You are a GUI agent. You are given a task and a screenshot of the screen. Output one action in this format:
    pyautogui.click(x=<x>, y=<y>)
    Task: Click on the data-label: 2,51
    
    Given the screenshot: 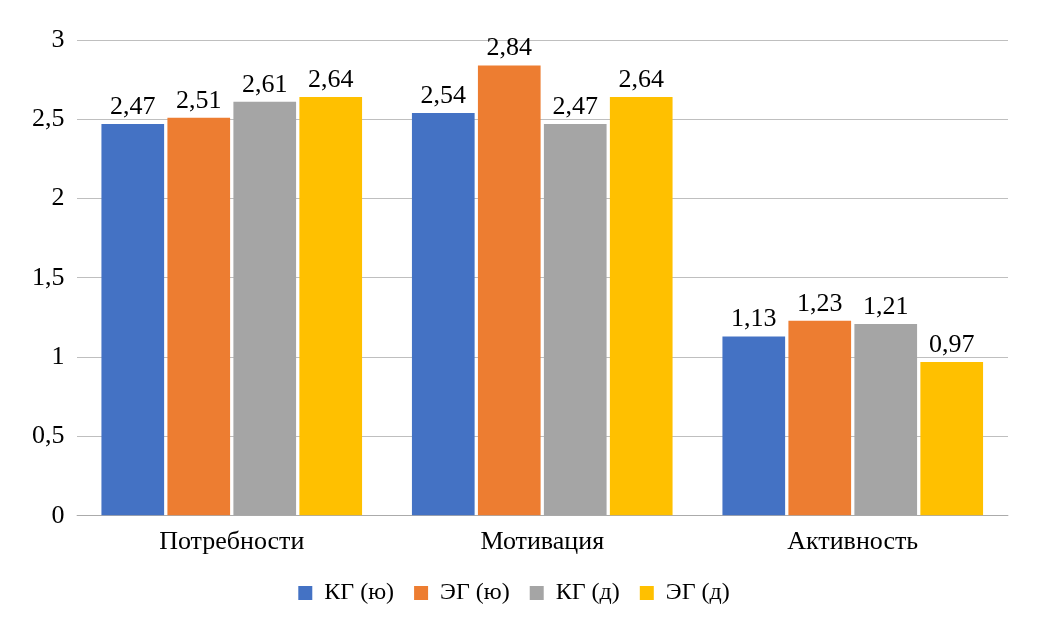 What is the action you would take?
    pyautogui.click(x=199, y=99)
    